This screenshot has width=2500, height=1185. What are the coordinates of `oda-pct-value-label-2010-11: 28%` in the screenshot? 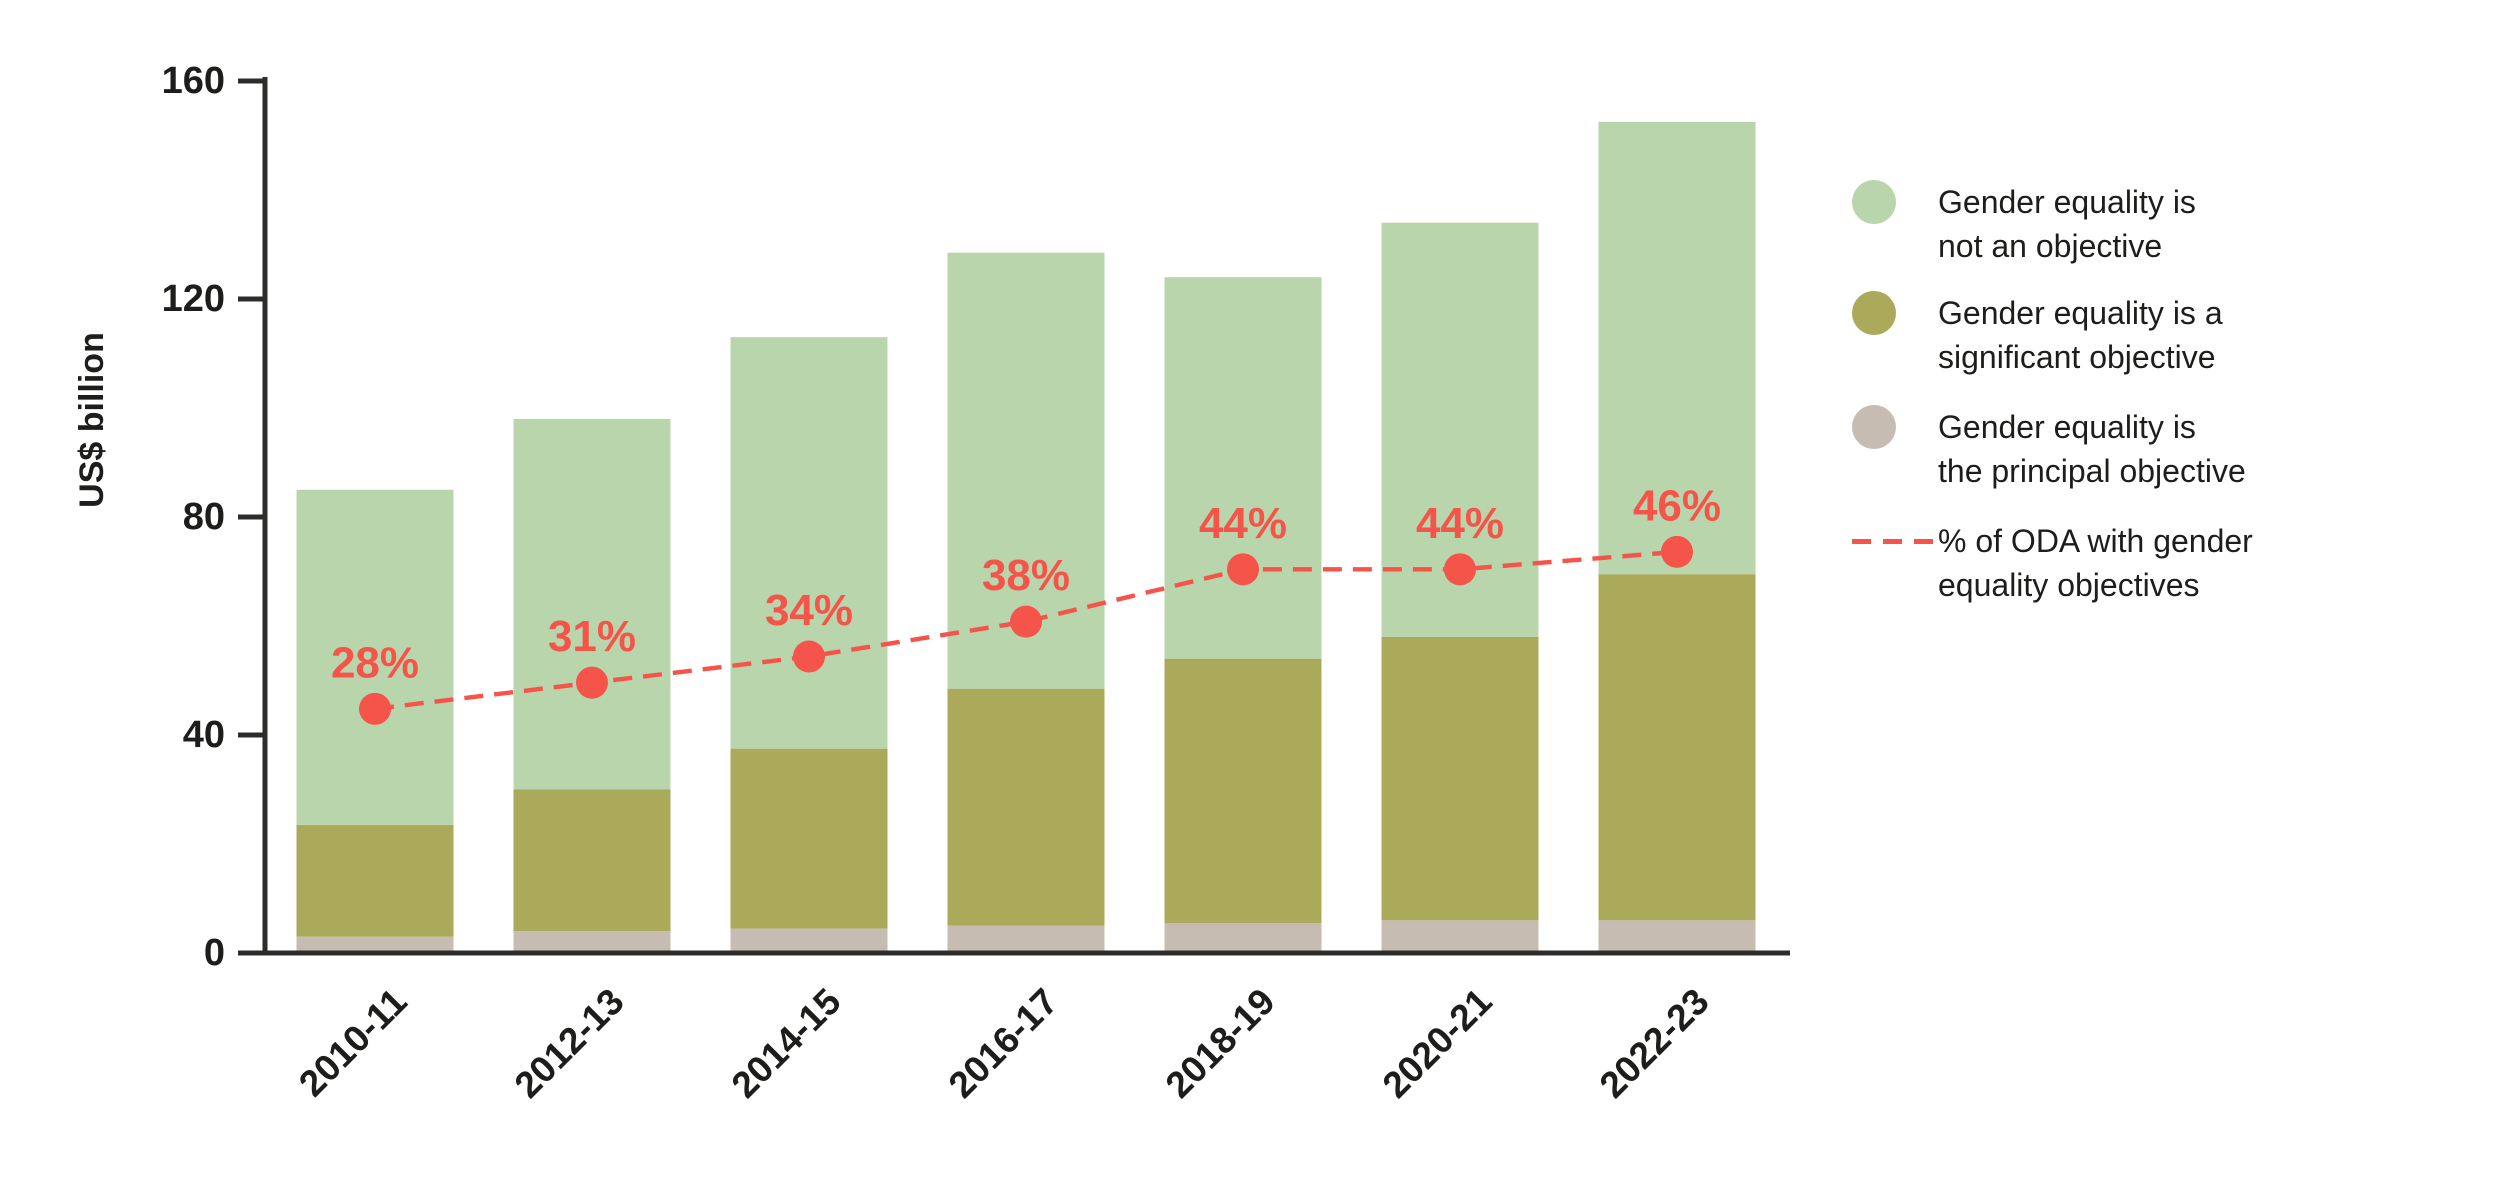 It's located at (375, 662).